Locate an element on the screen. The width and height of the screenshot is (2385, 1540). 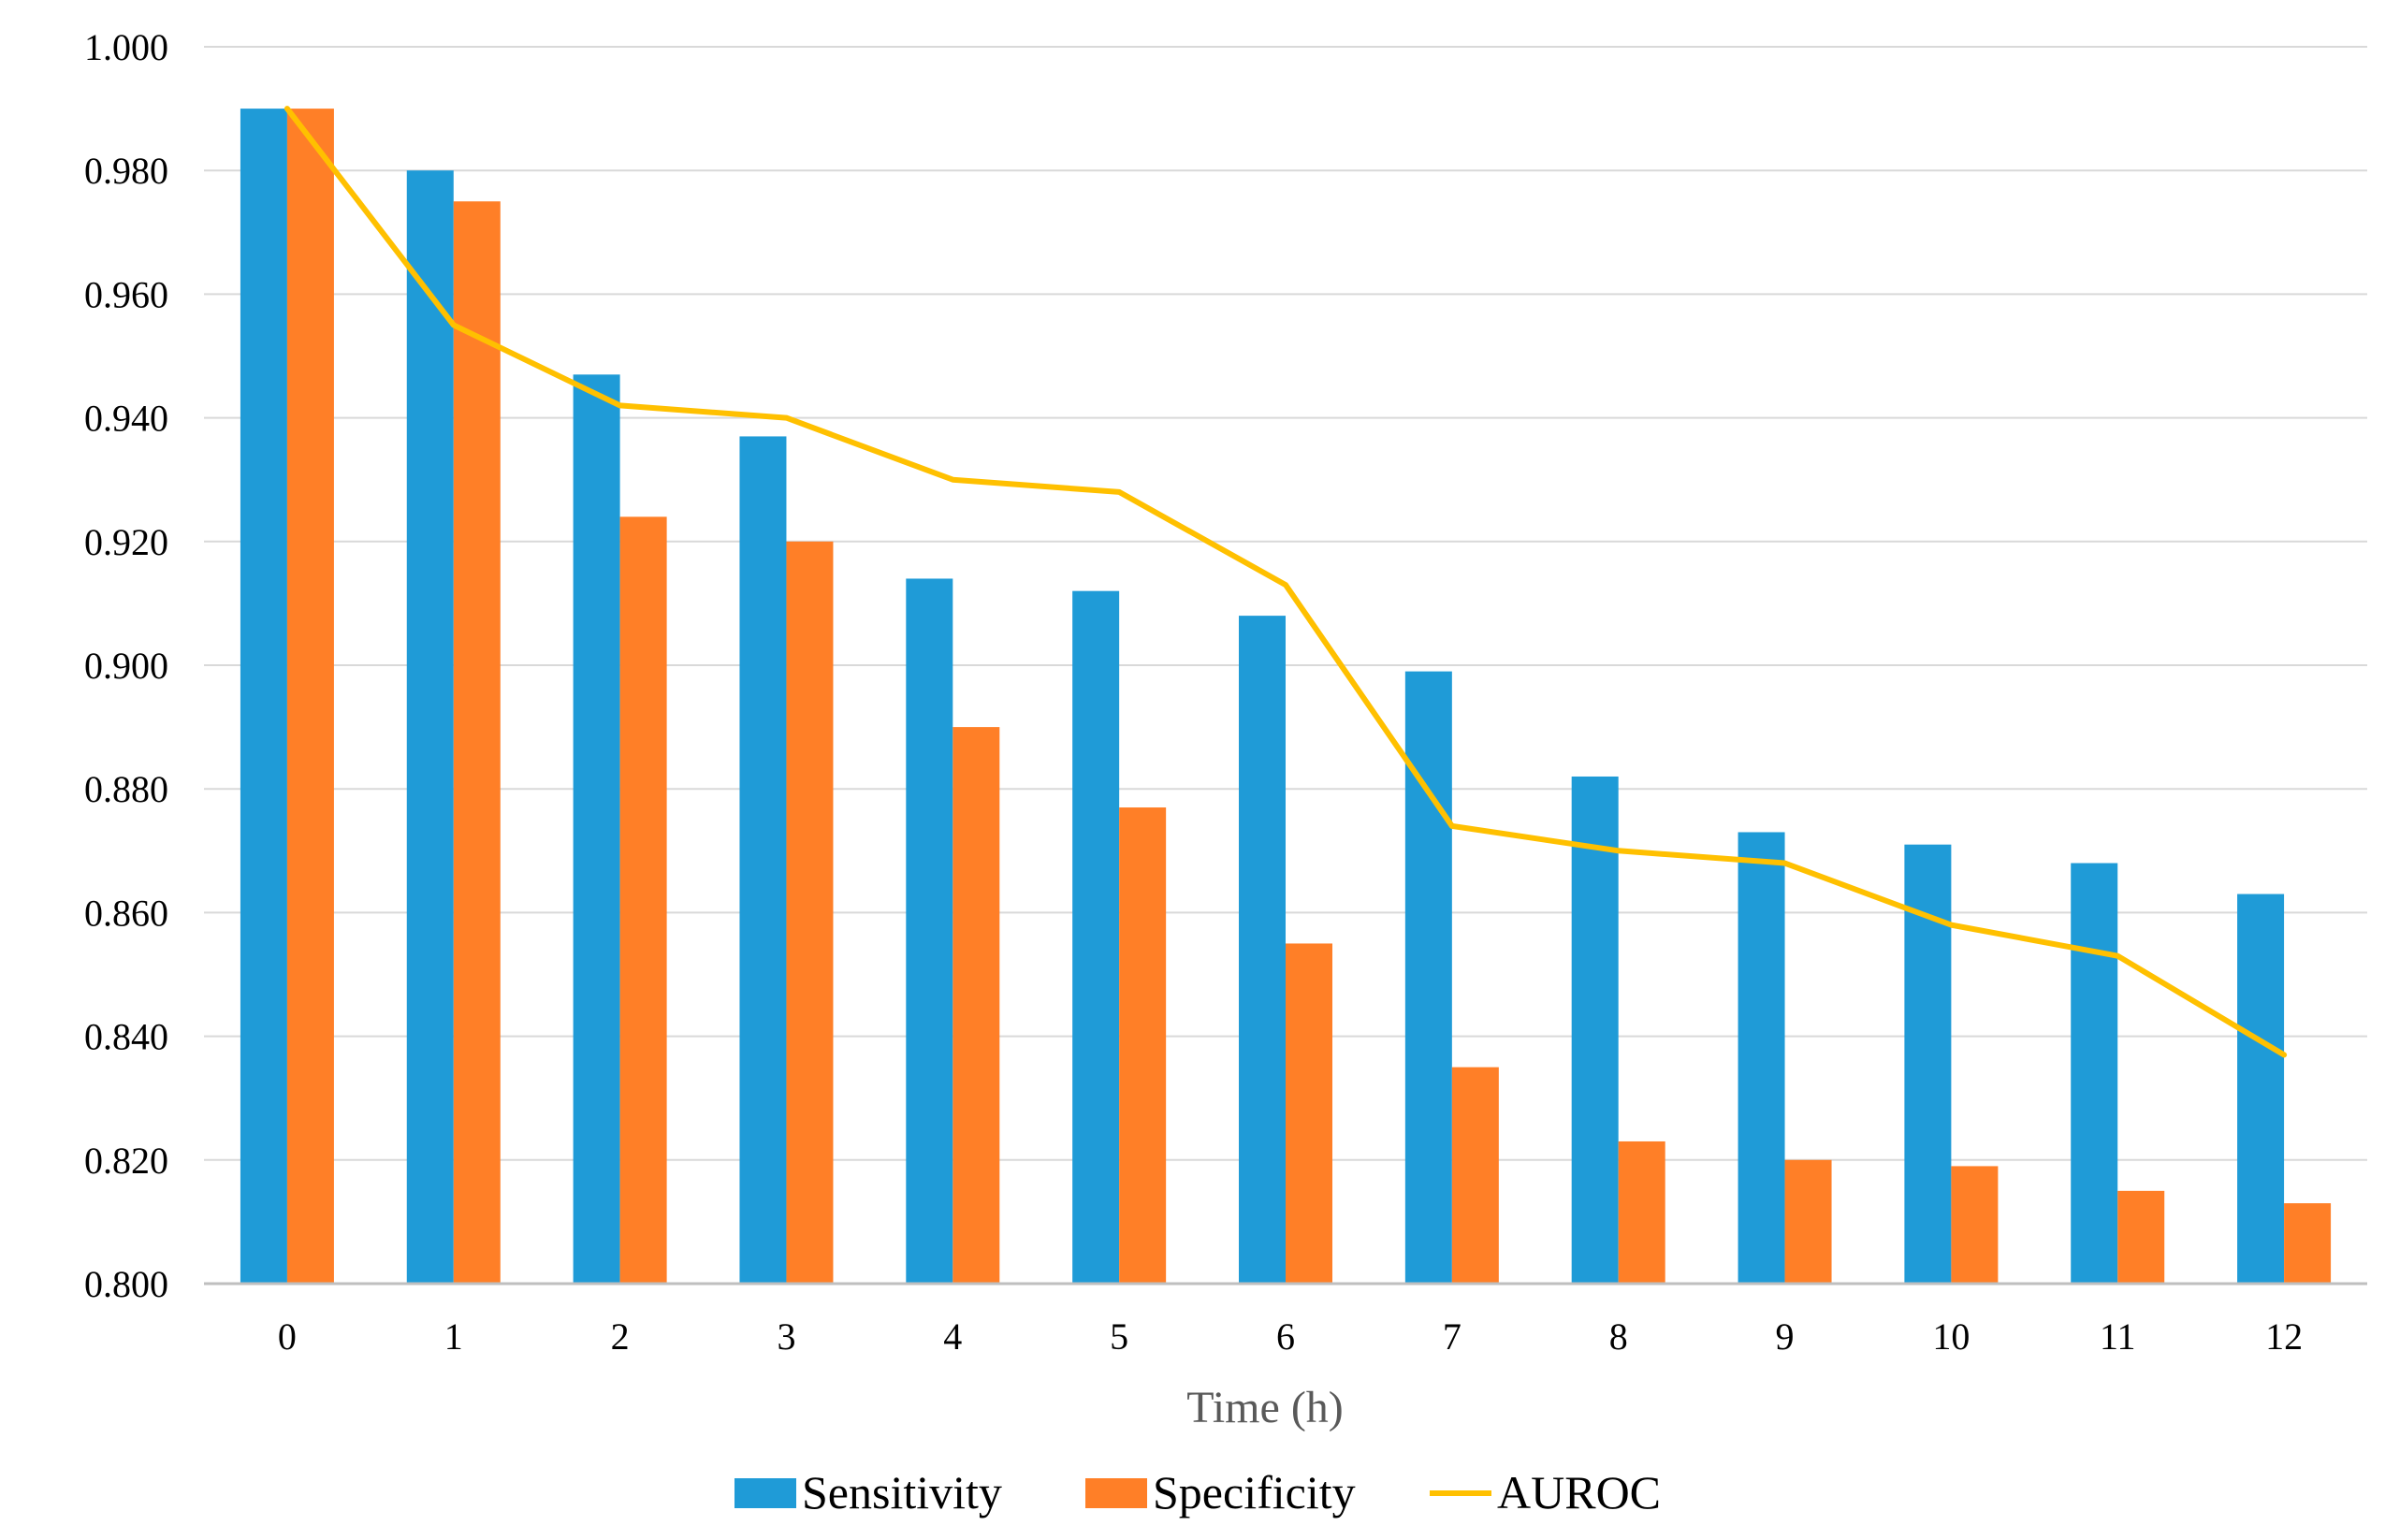
legend-item-specificity: Specificity is located at coordinates (1220, 1492).